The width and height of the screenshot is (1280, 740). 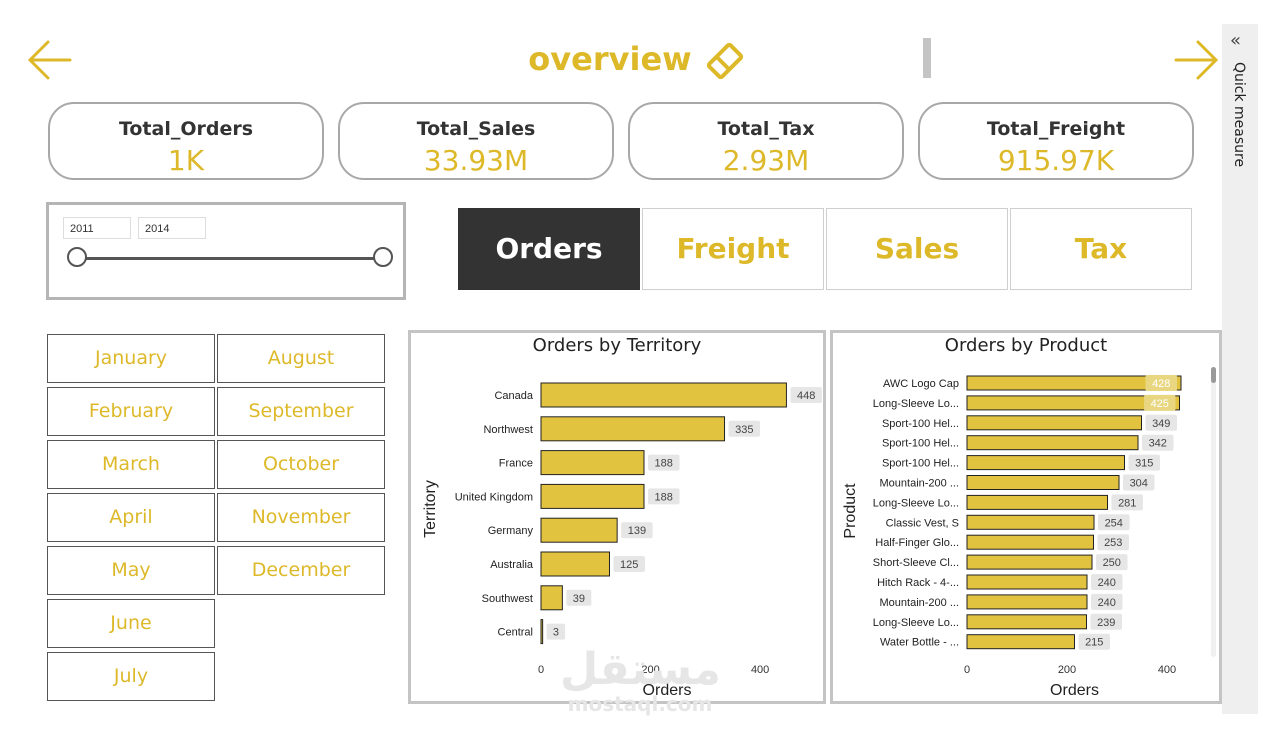 I want to click on data-label: 448, so click(x=806, y=396).